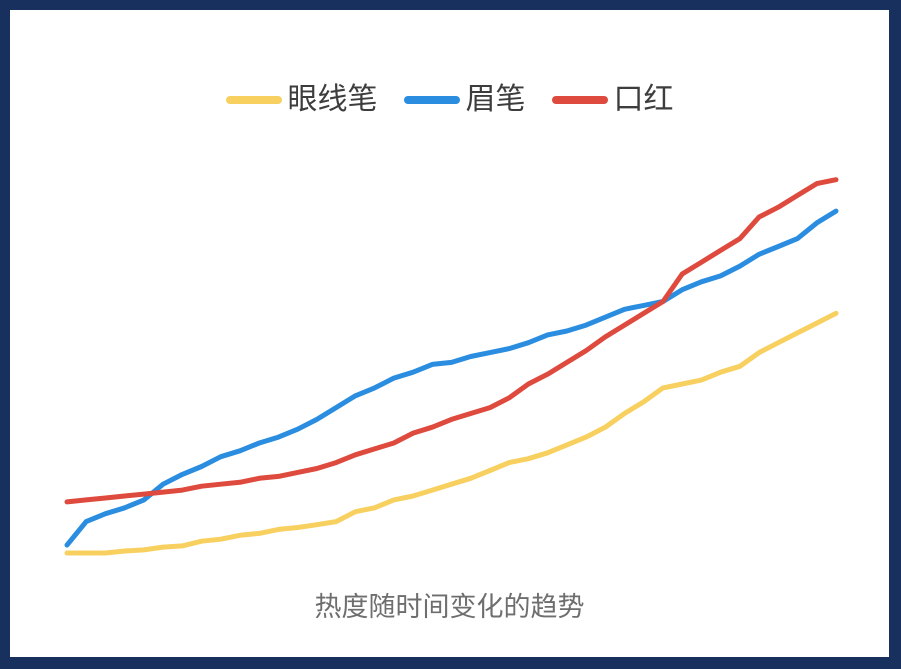 The height and width of the screenshot is (669, 901). What do you see at coordinates (431, 100) in the screenshot?
I see `legend-swatch-eyebrow-pencil` at bounding box center [431, 100].